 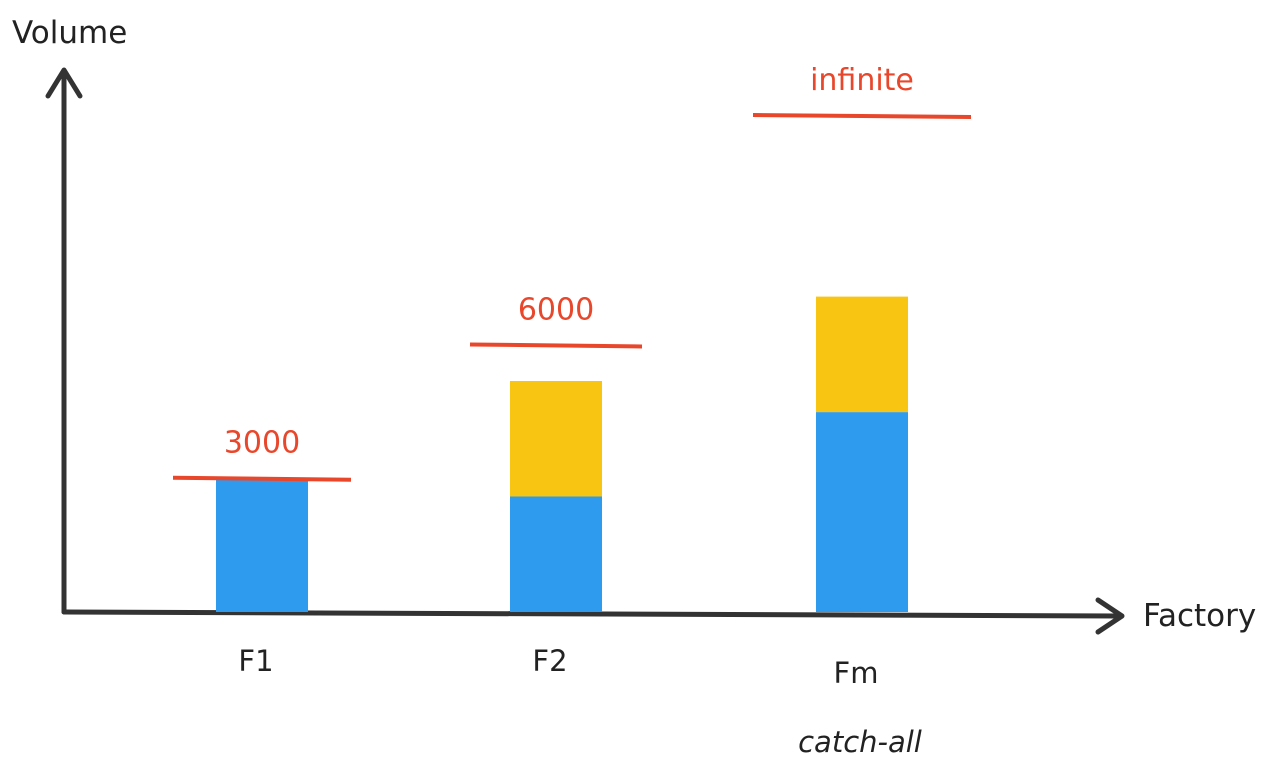 What do you see at coordinates (262, 443) in the screenshot?
I see `capacity-label-f1: 3000` at bounding box center [262, 443].